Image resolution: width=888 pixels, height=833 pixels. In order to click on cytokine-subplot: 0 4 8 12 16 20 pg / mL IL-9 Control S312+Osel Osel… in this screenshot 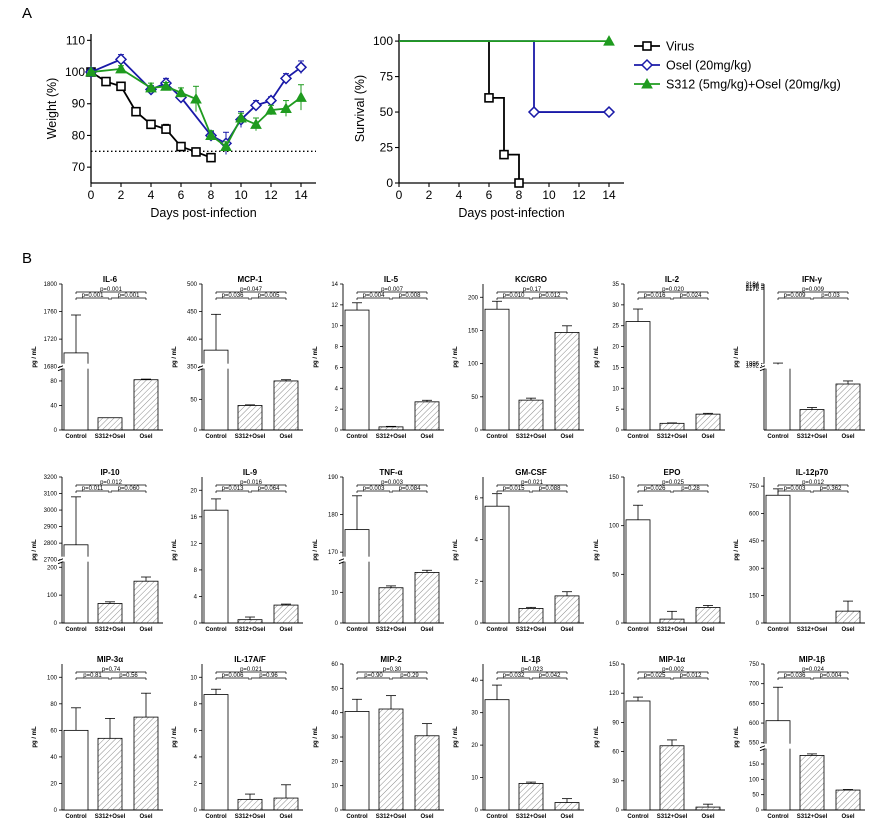, I will do `click(237, 550)`.